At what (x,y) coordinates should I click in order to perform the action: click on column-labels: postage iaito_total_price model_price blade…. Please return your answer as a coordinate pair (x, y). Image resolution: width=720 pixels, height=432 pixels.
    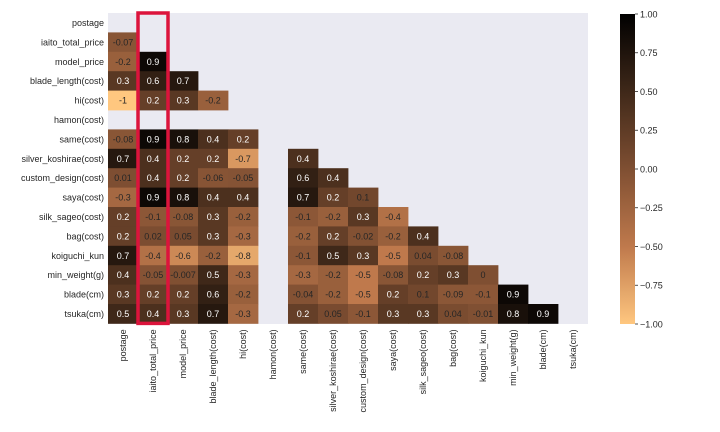
    Looking at the image, I should click on (348, 370).